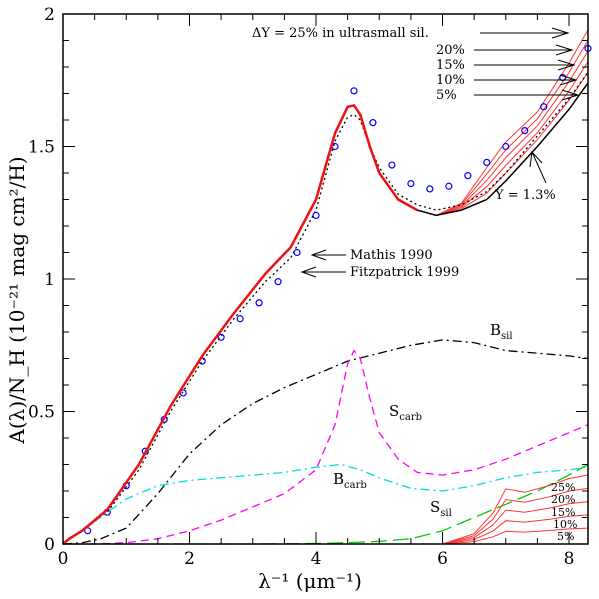 Image resolution: width=599 pixels, height=599 pixels. Describe the element at coordinates (538, 167) in the screenshot. I see `ysi-arrow` at that location.